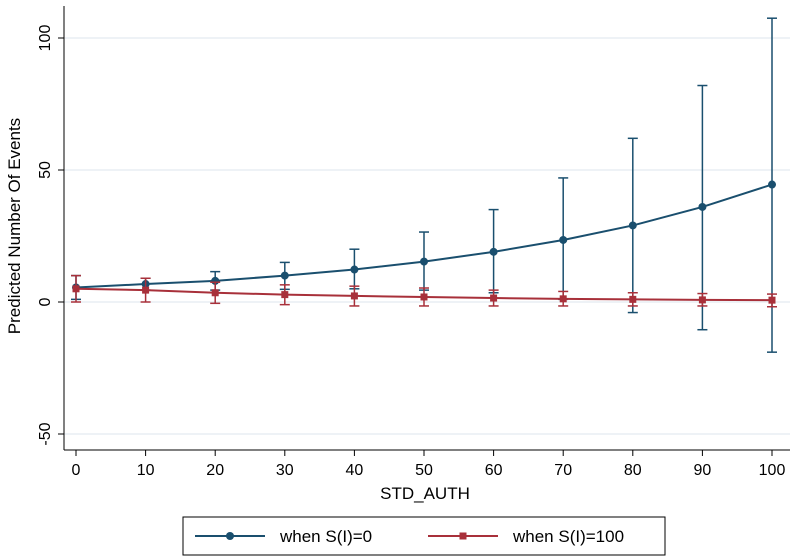 Image resolution: width=797 pixels, height=558 pixels. What do you see at coordinates (355, 470) in the screenshot?
I see `x-tick-label: 40` at bounding box center [355, 470].